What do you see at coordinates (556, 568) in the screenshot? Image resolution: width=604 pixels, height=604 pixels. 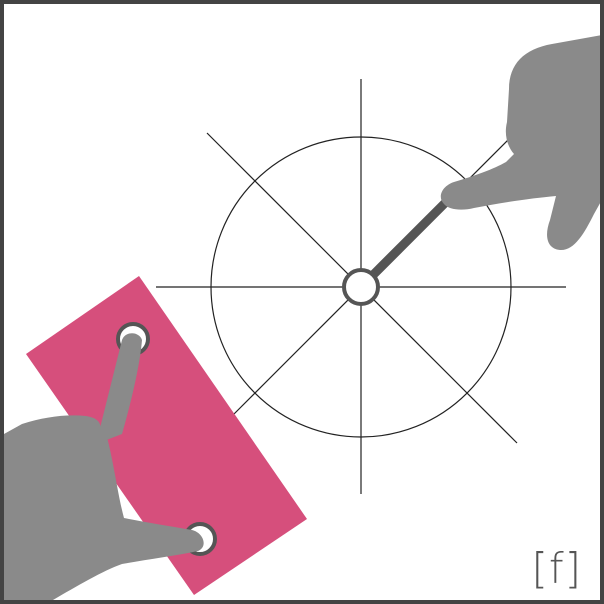 I see `brand-logo: [f]` at bounding box center [556, 568].